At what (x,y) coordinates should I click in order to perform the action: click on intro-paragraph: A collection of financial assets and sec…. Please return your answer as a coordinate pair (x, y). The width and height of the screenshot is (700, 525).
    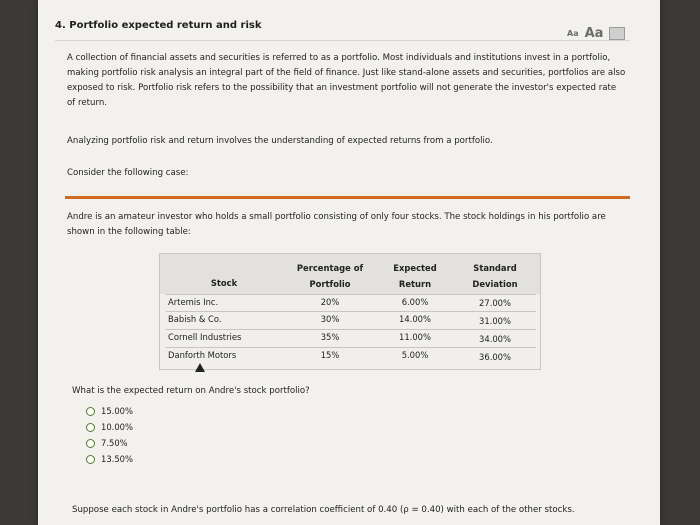
    Looking at the image, I should click on (346, 80).